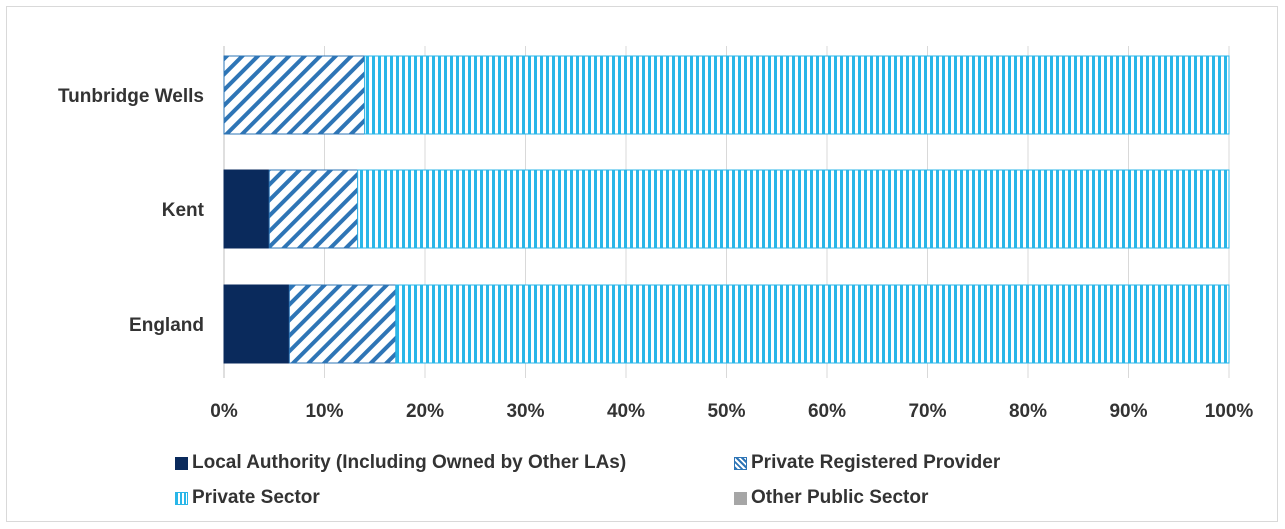  What do you see at coordinates (726, 411) in the screenshot?
I see `x-tick-label: 50%` at bounding box center [726, 411].